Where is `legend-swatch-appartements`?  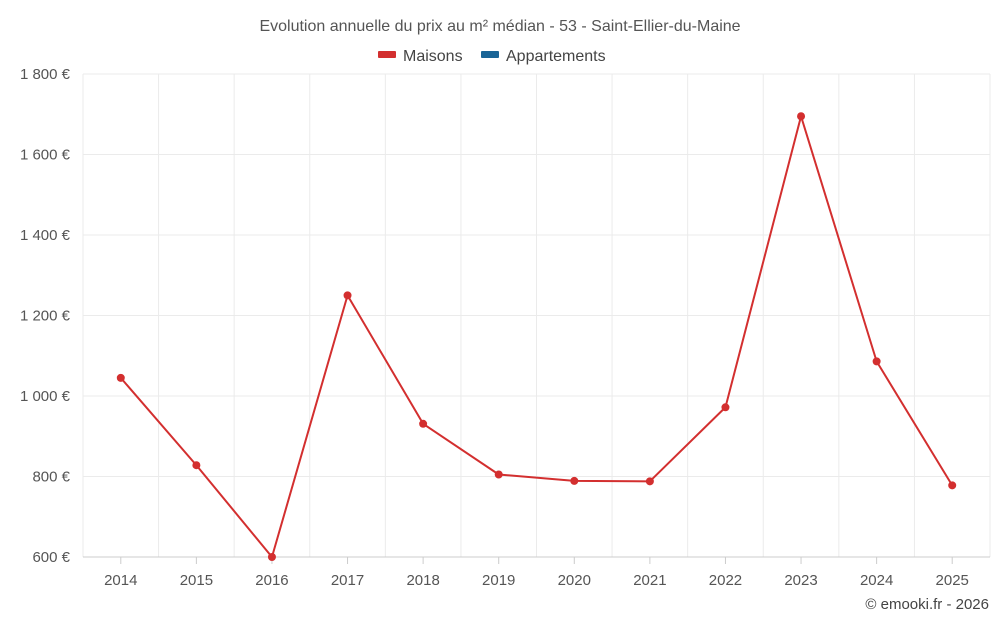 legend-swatch-appartements is located at coordinates (490, 54).